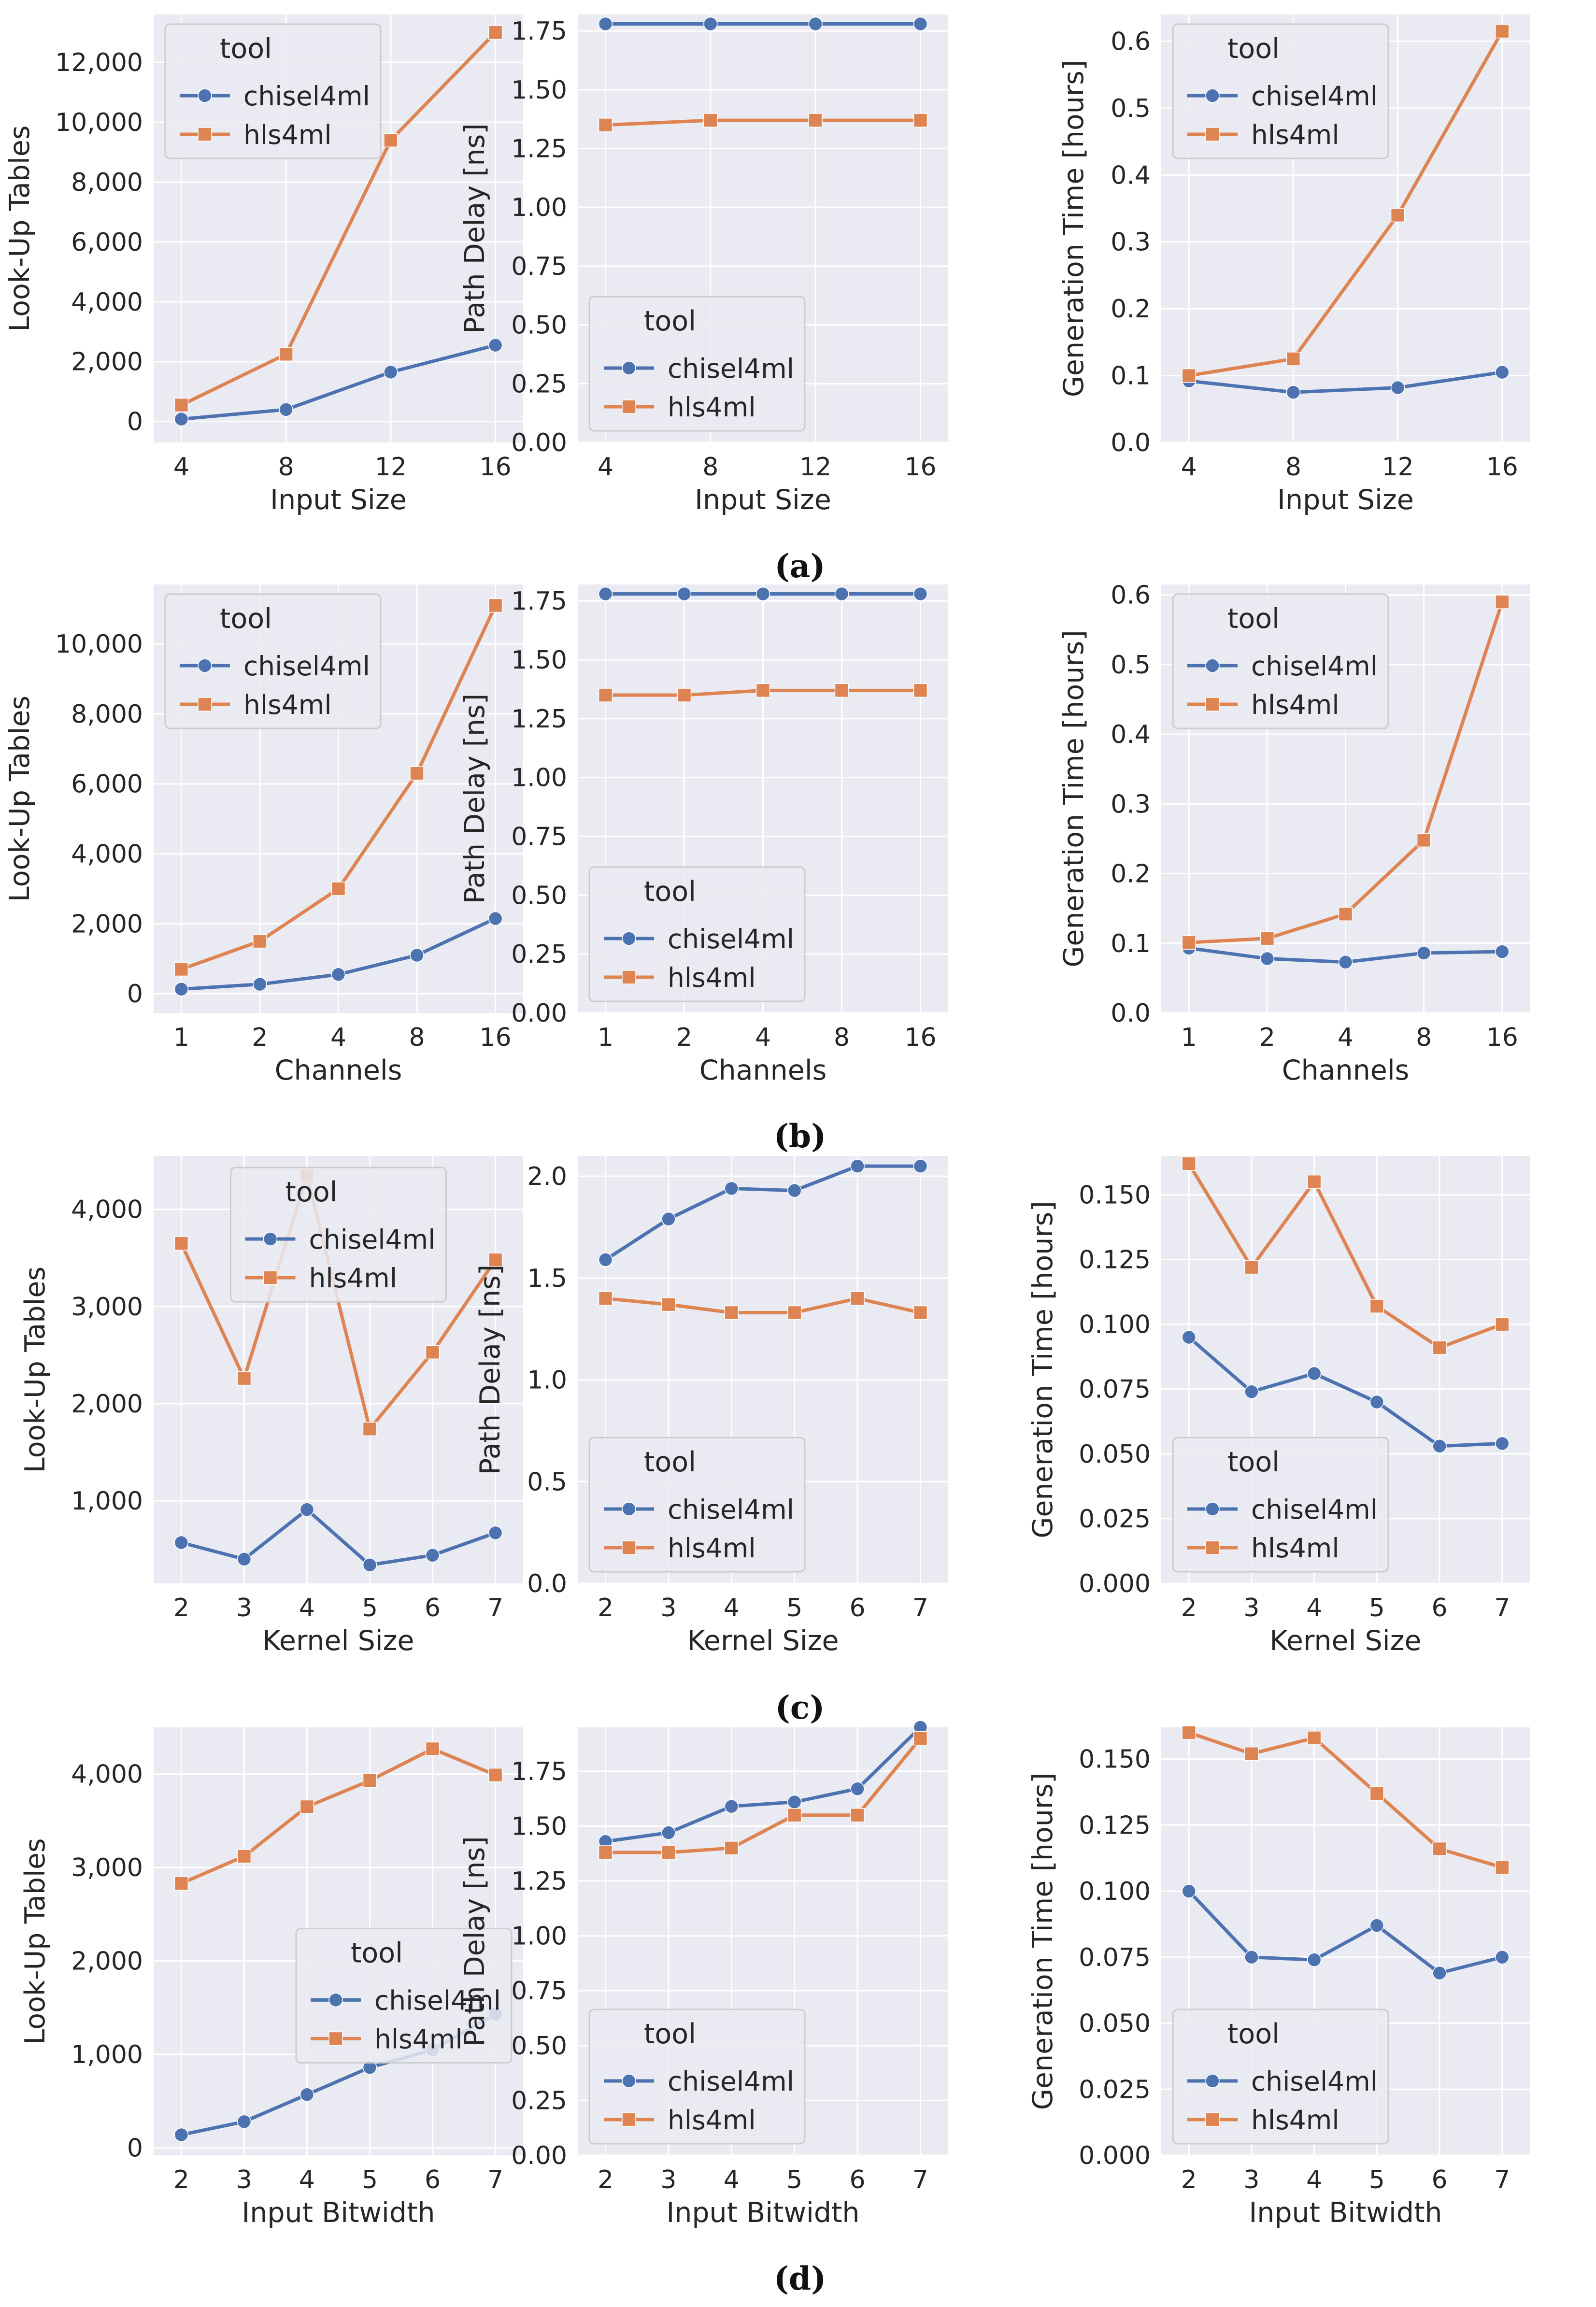  What do you see at coordinates (1131, 1013) in the screenshot?
I see `y-tick-label: 0.0` at bounding box center [1131, 1013].